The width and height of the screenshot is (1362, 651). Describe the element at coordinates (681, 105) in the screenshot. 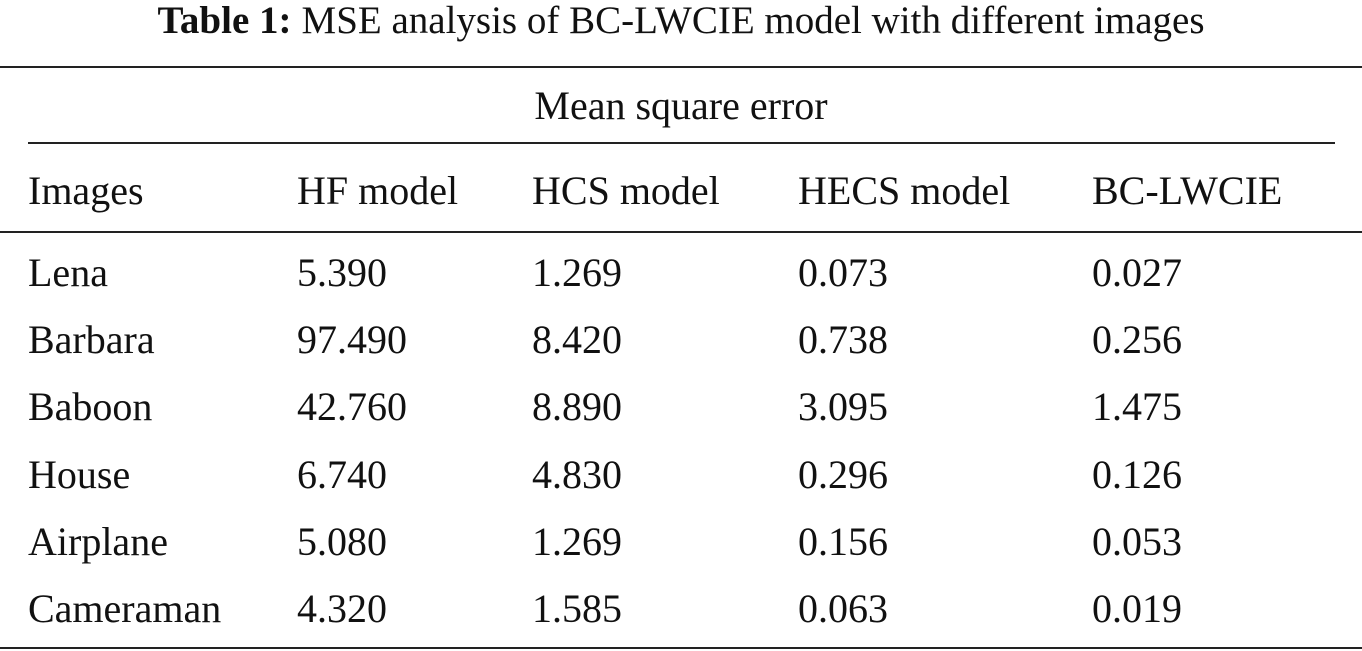

I see `spanner-header: Mean square error` at that location.